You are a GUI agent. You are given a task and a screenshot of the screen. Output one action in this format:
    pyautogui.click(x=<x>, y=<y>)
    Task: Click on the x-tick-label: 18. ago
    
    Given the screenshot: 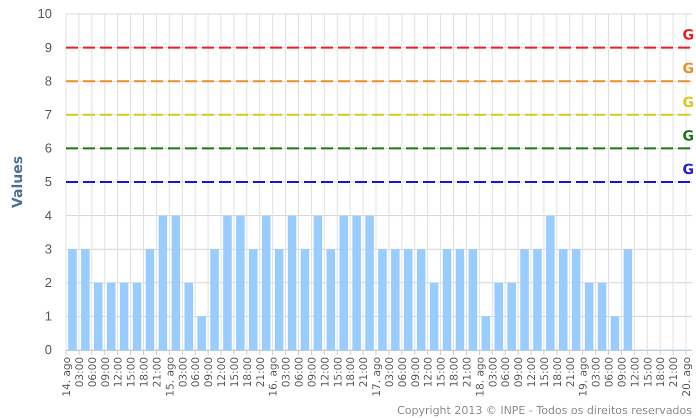 What is the action you would take?
    pyautogui.click(x=480, y=377)
    